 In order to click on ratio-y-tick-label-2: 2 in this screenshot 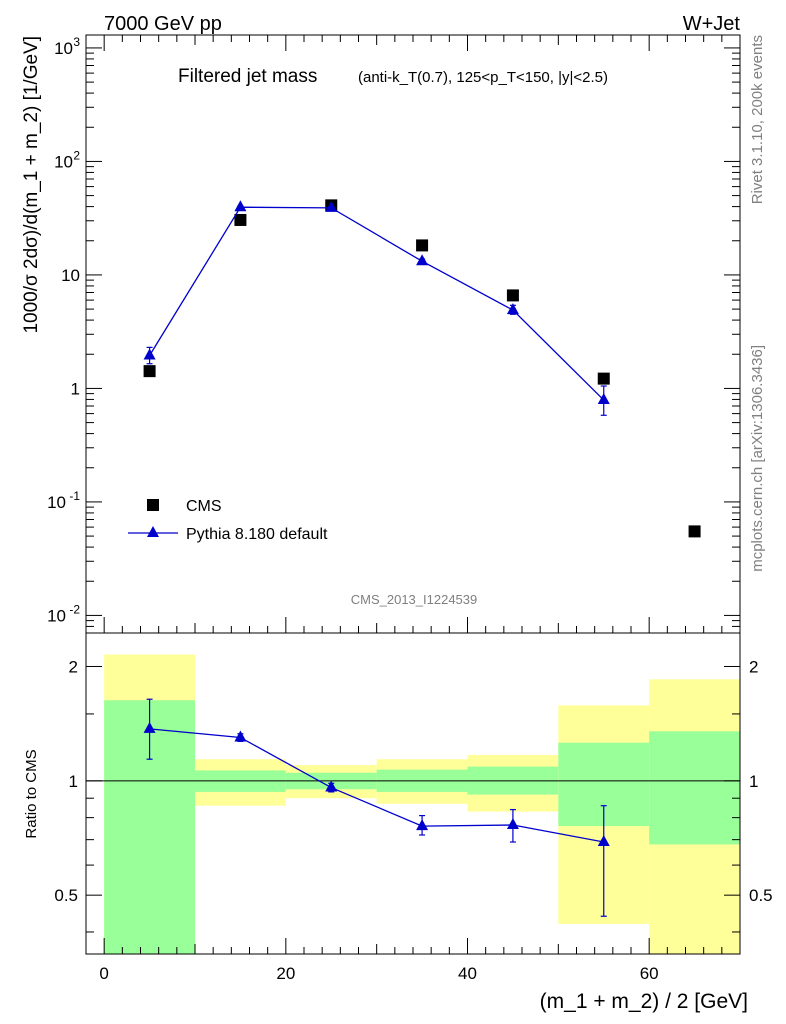, I will do `click(73, 666)`.